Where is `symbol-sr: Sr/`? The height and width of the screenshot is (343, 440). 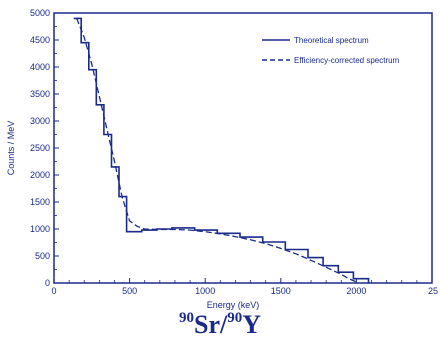 symbol-sr: Sr/ is located at coordinates (210, 324).